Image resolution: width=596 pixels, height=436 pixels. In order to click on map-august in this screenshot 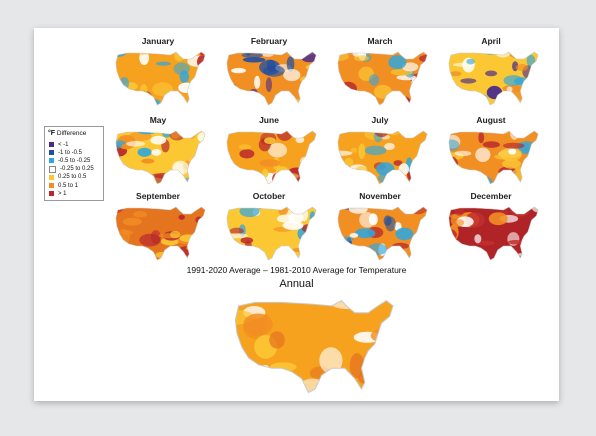, I will do `click(494, 156)`.